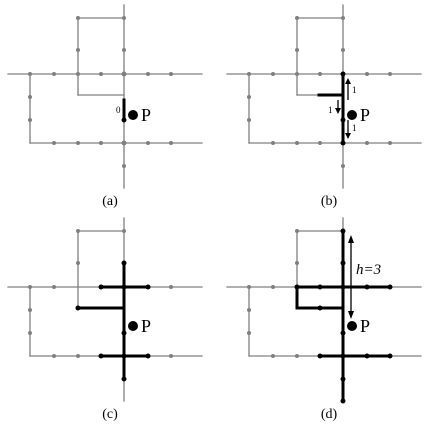 The height and width of the screenshot is (431, 424). I want to click on current-node, so click(124, 110).